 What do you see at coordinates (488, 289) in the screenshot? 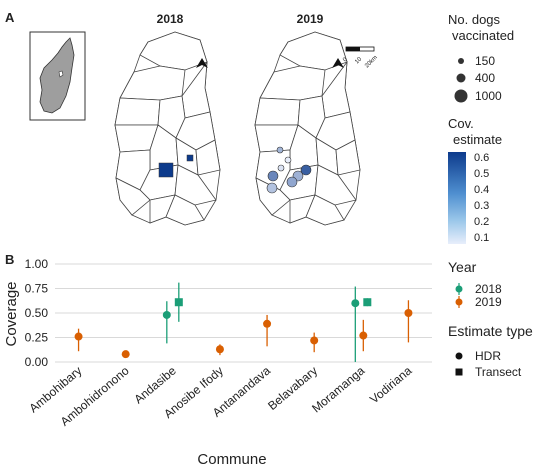
I see `year-legend-label-2018: 2018` at bounding box center [488, 289].